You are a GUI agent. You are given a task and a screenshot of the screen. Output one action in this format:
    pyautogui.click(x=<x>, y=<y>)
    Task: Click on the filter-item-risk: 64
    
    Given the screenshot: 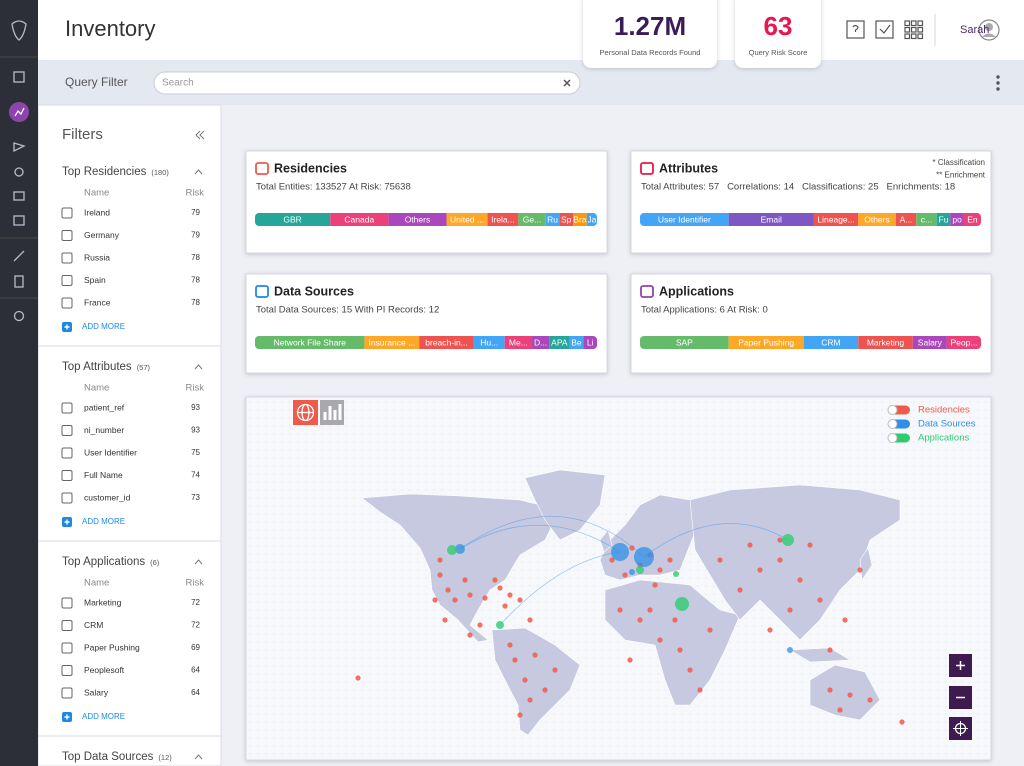 What is the action you would take?
    pyautogui.click(x=195, y=692)
    